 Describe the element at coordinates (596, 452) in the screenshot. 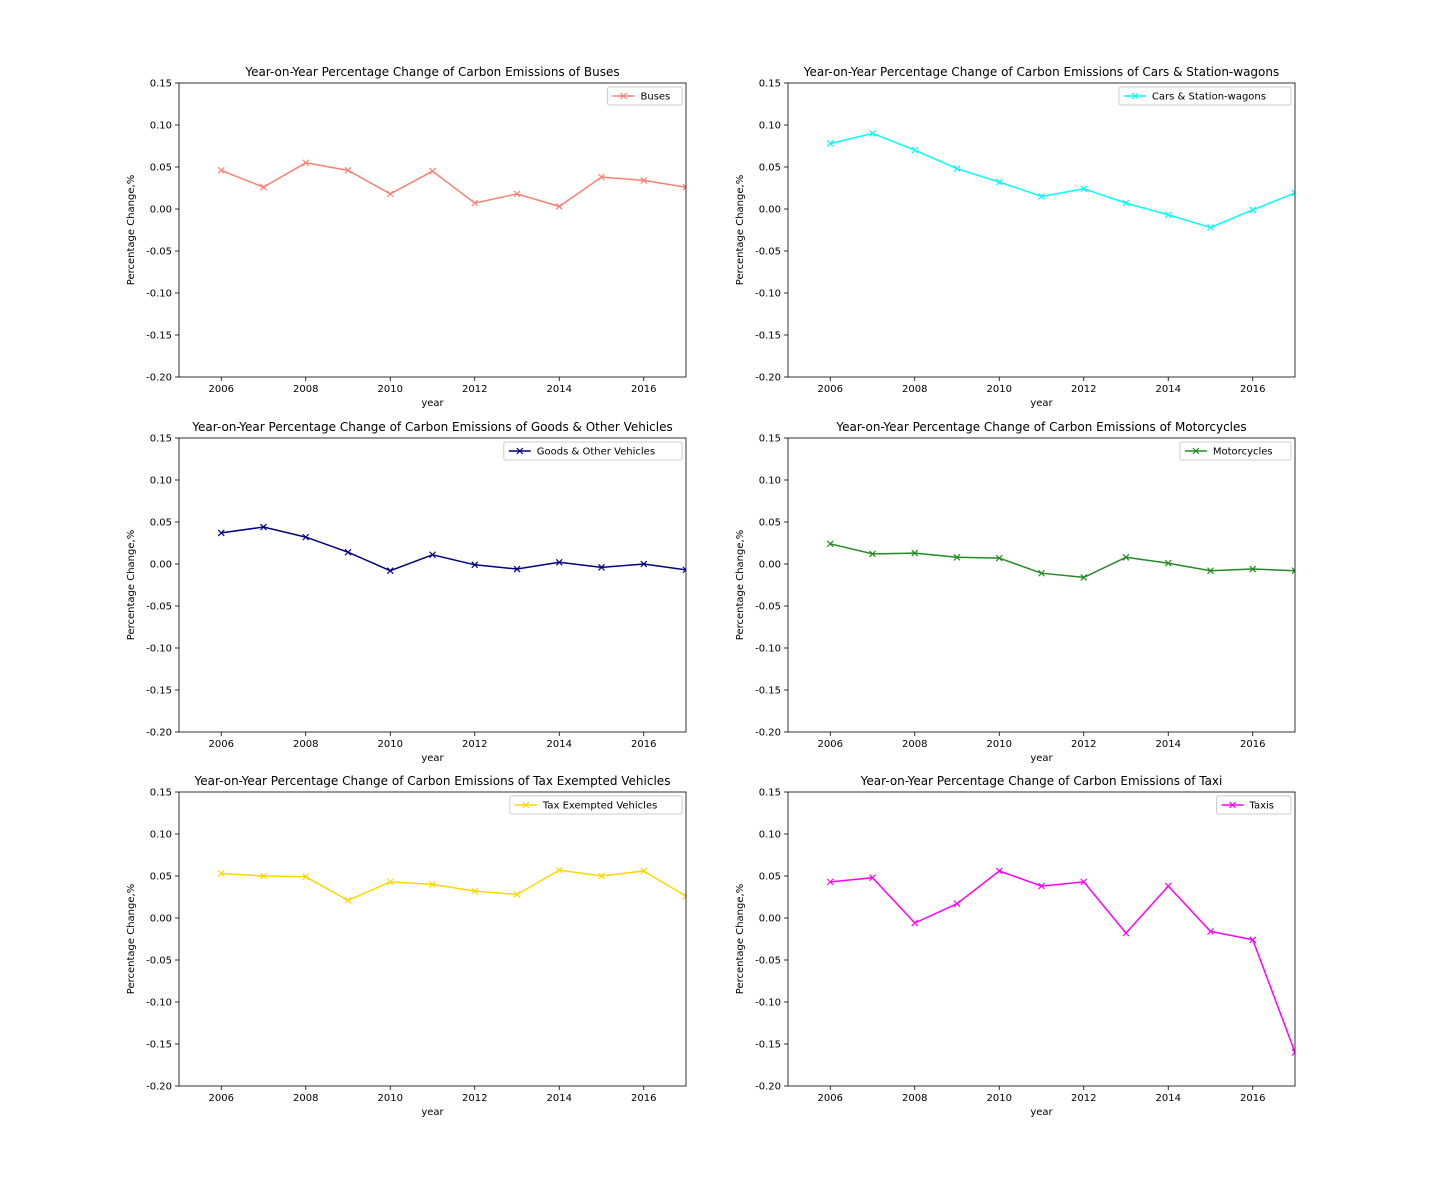

I see `legend-label: Goods & Other Vehicles` at that location.